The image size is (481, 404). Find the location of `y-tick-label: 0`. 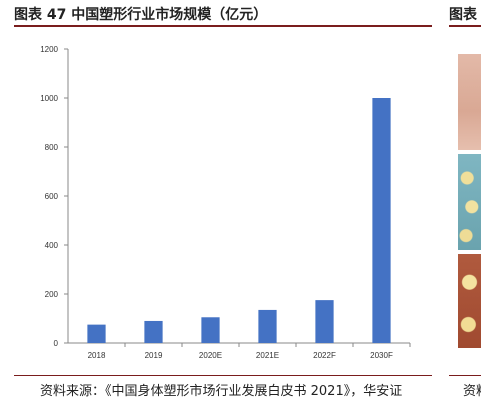

y-tick-label: 0 is located at coordinates (56, 343).